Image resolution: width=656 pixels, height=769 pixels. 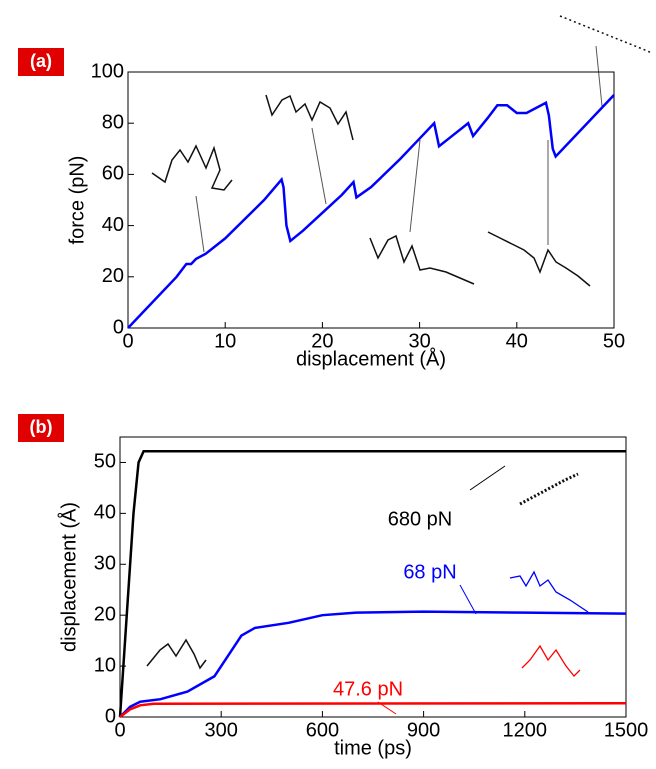 I want to click on series-label: 47.6 pN, so click(x=368, y=689).